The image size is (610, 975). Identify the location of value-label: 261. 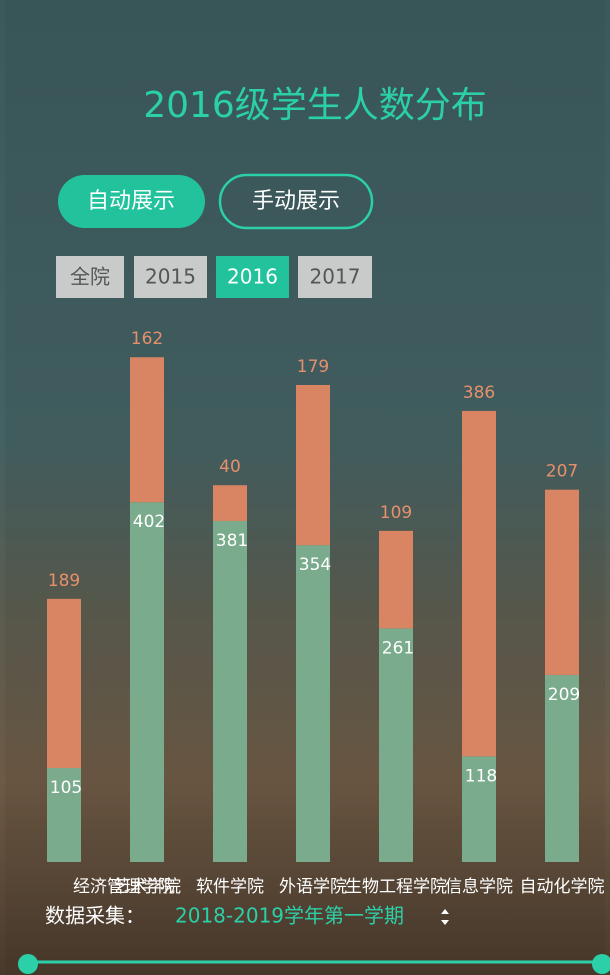
(398, 648).